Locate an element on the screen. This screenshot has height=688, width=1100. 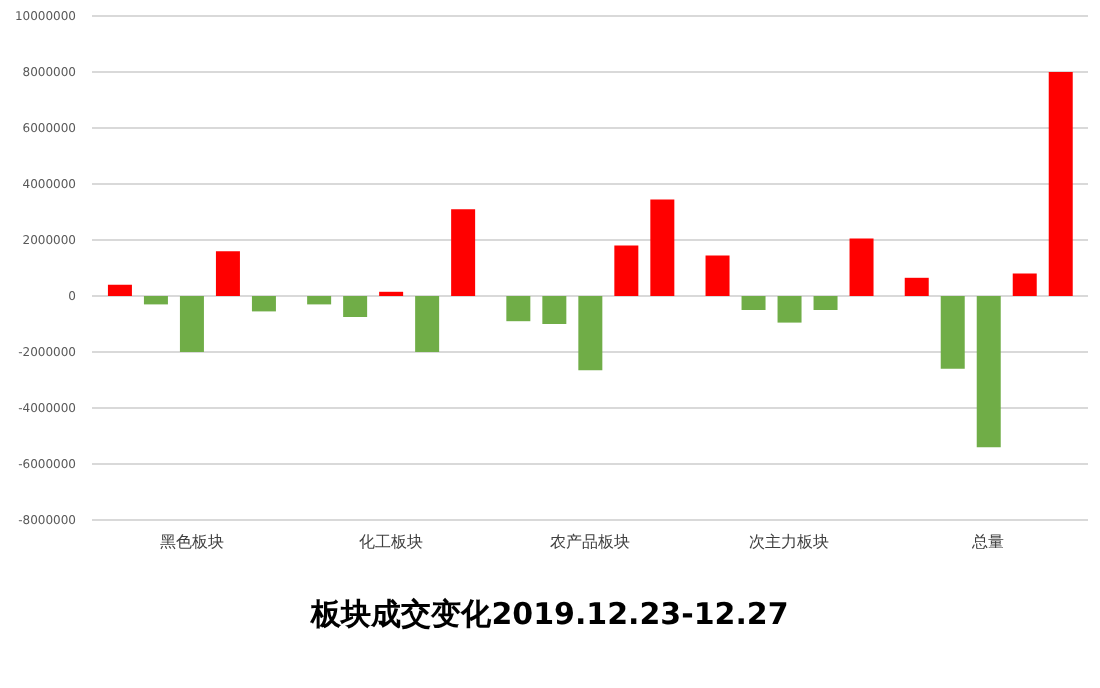
x-tick-label: 次主力板块 is located at coordinates (789, 542).